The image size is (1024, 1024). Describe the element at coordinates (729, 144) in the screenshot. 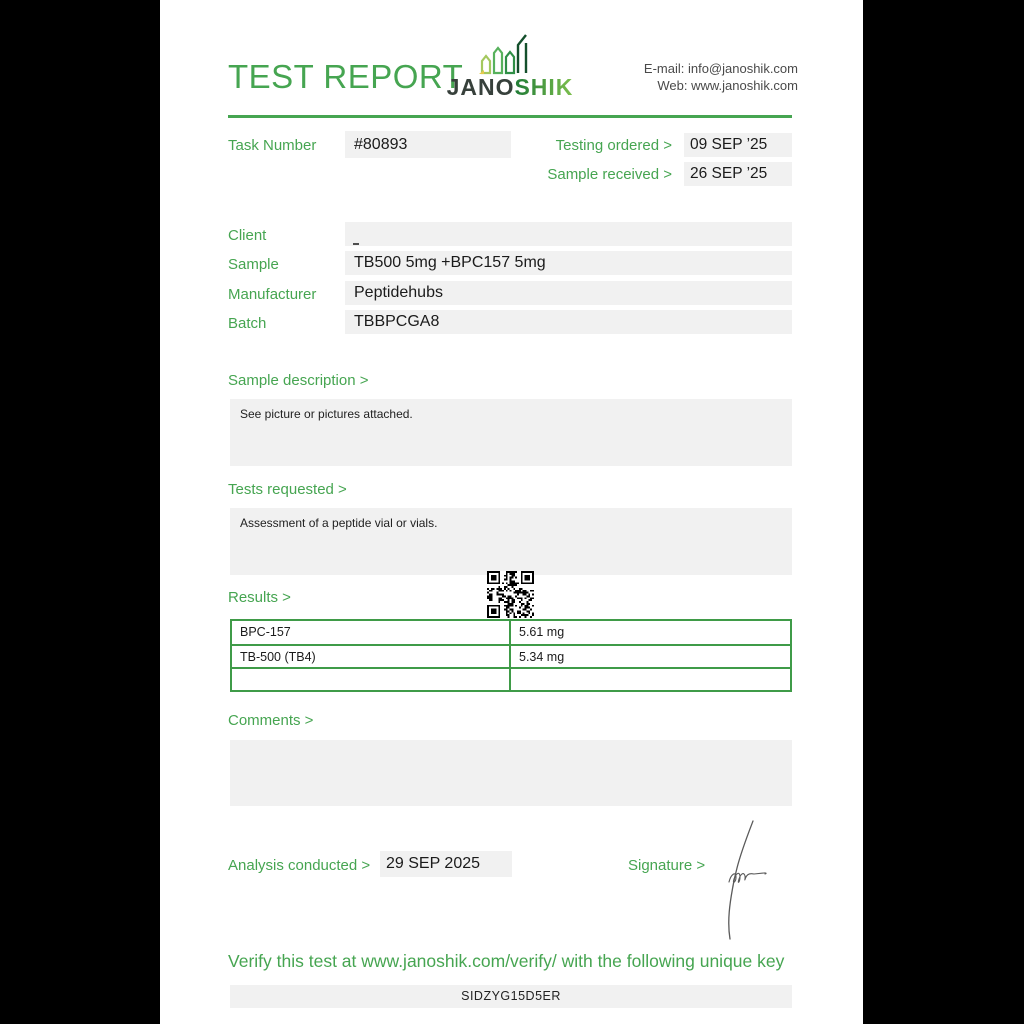

I see `testing-ordered-value: 09 SEP ’25` at that location.